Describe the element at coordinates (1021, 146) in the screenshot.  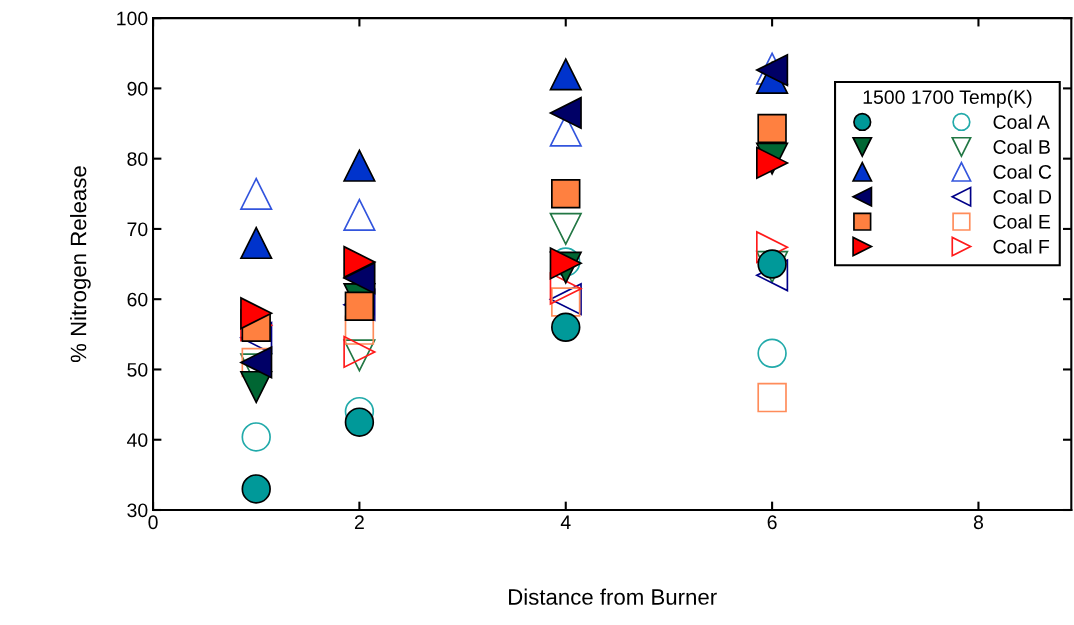
I see `legend-label: Coal B` at that location.